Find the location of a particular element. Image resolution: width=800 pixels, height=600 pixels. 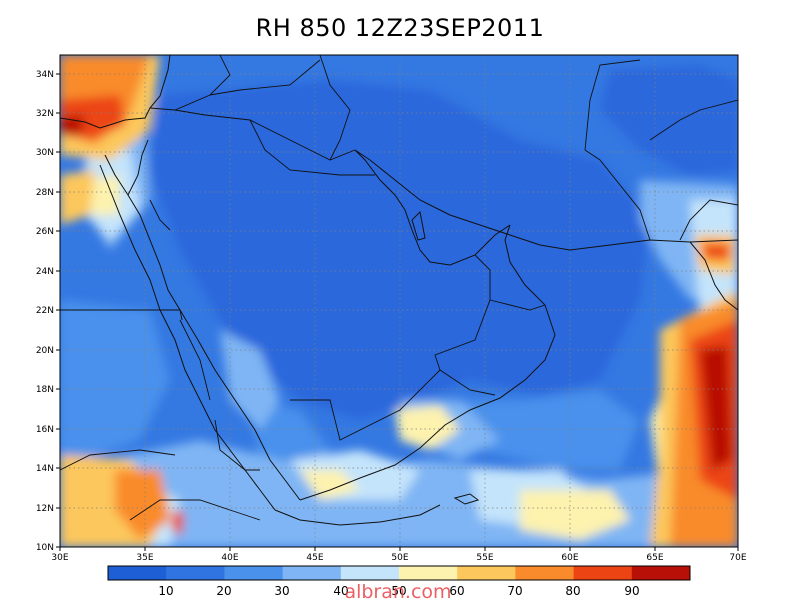

colorbar-label: 10 is located at coordinates (165, 591).